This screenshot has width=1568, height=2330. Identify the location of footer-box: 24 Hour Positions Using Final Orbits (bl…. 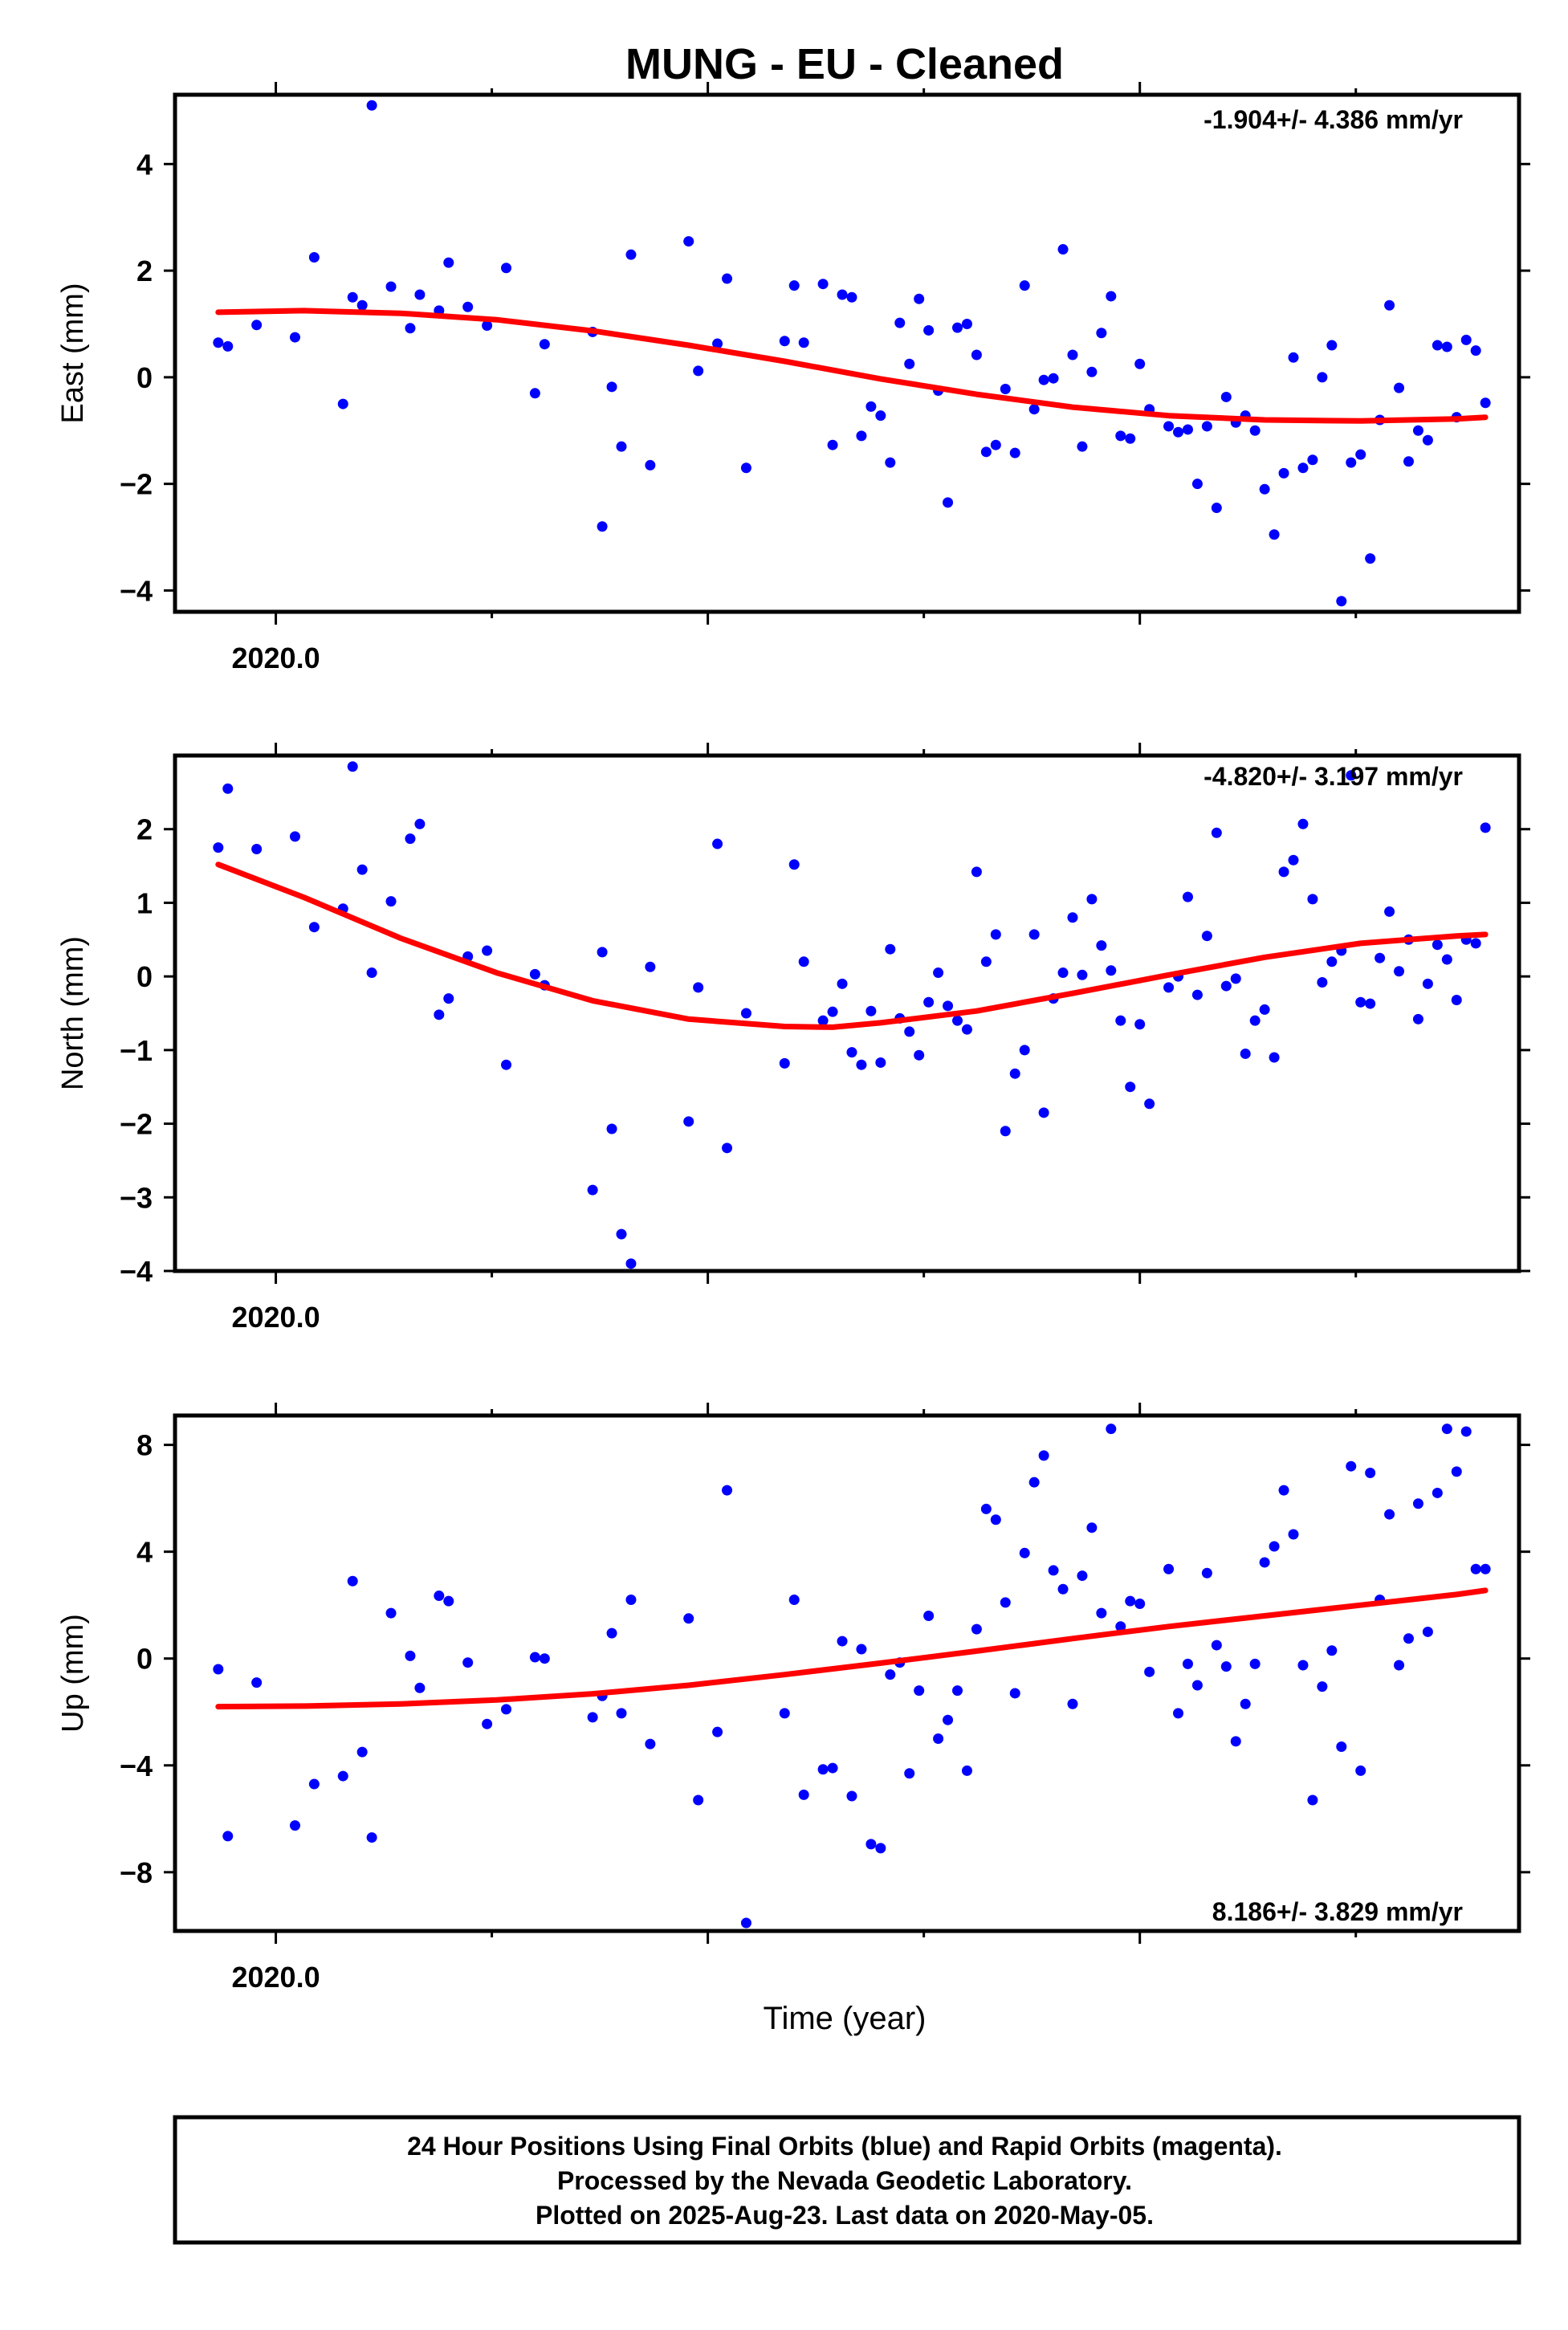
(847, 2180).